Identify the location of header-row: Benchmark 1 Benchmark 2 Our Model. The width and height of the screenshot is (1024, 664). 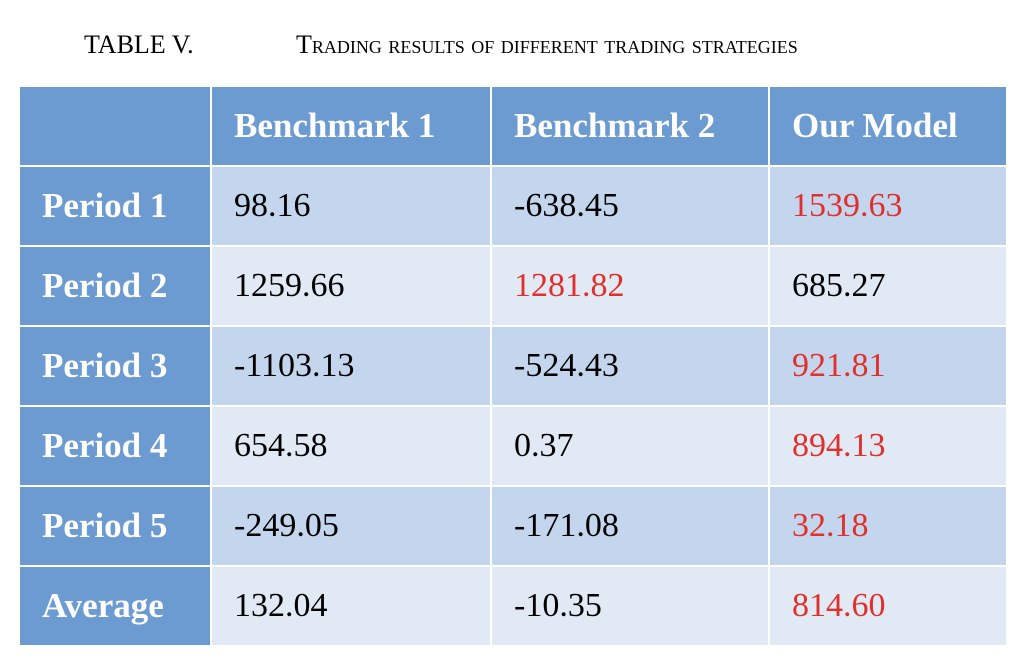
(513, 126).